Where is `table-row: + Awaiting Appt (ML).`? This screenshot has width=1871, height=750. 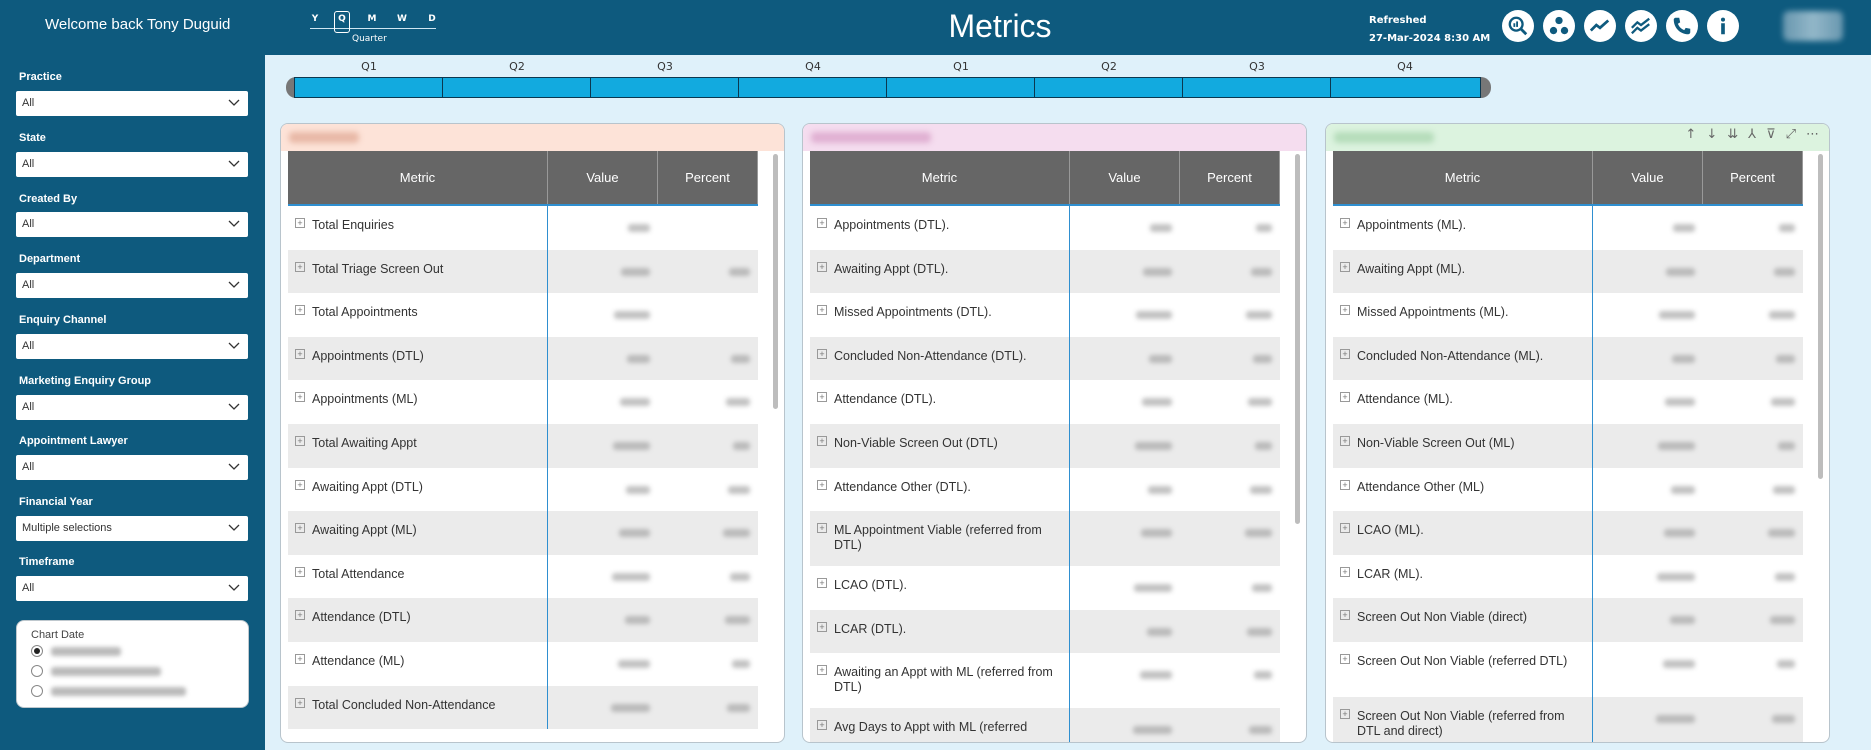 table-row: + Awaiting Appt (ML). is located at coordinates (1568, 271).